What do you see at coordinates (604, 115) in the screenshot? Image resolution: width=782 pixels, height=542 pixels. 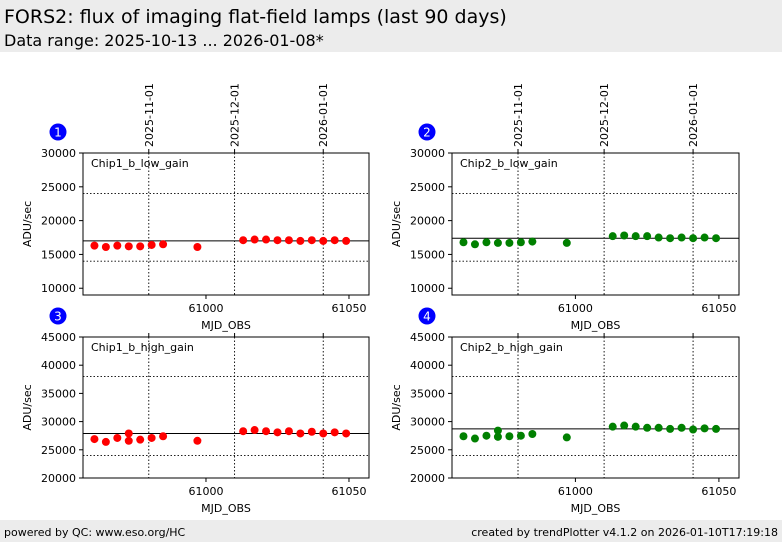 I see `date-tick-label: 2025-12-01` at bounding box center [604, 115].